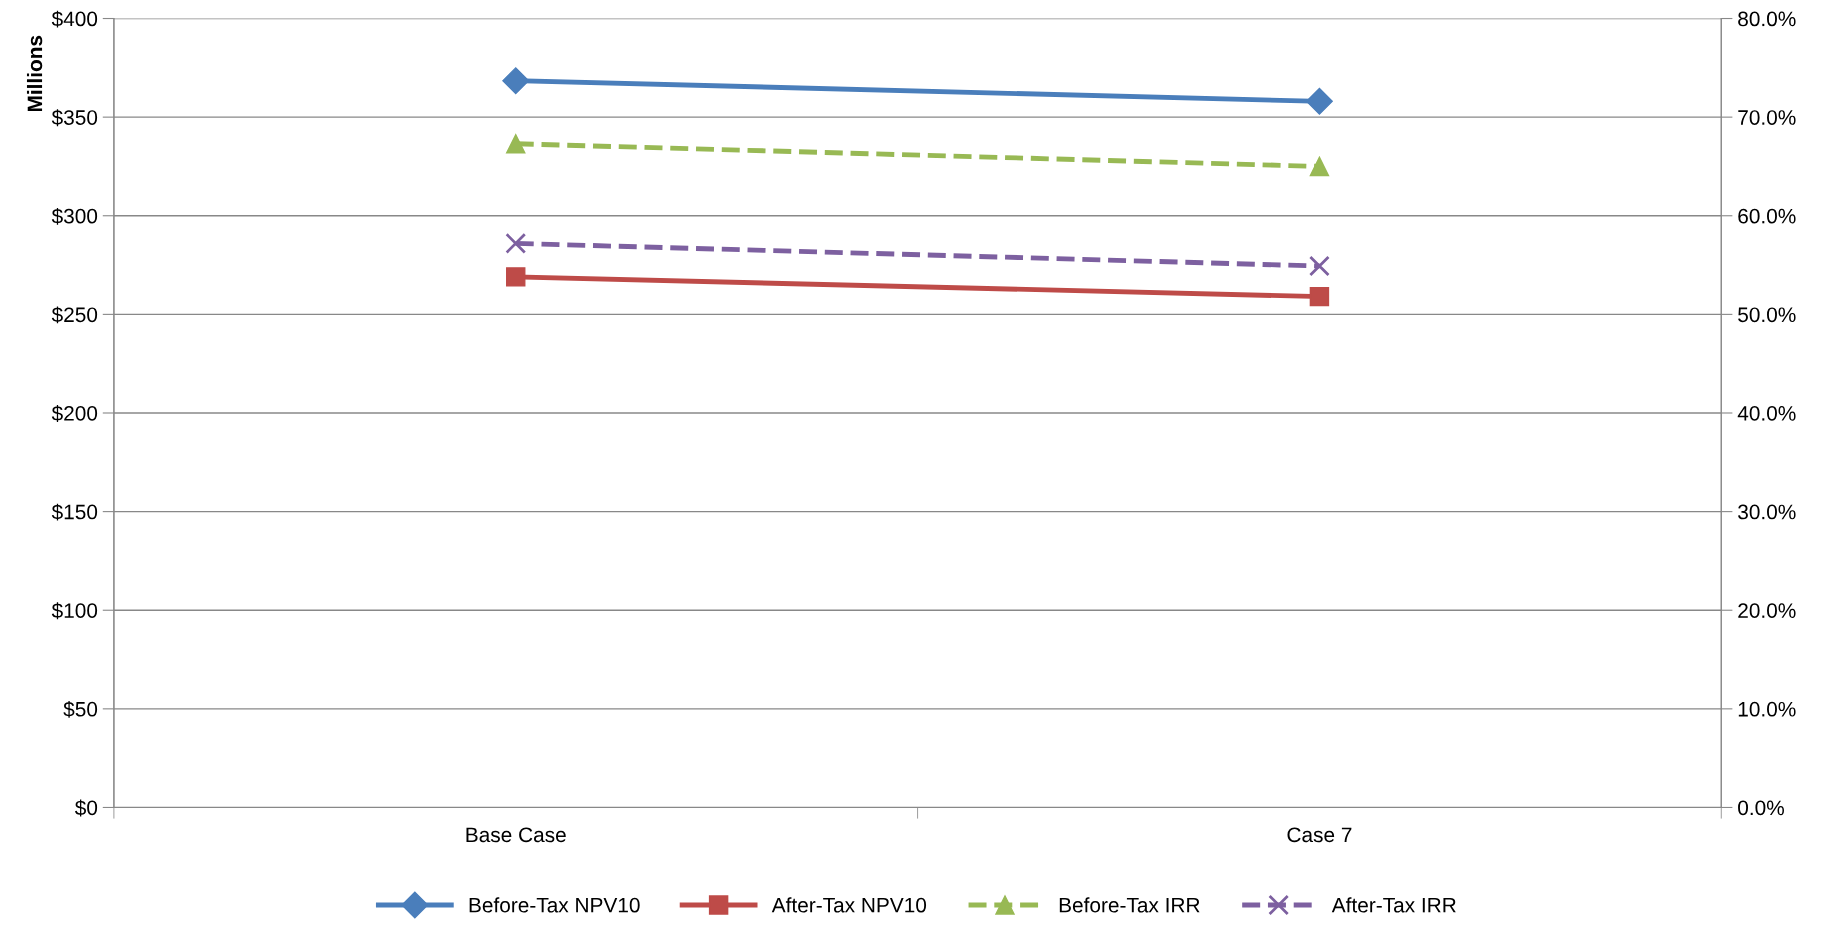 This screenshot has width=1837, height=926. What do you see at coordinates (1767, 315) in the screenshot?
I see `y2-tick-label: 50.0%` at bounding box center [1767, 315].